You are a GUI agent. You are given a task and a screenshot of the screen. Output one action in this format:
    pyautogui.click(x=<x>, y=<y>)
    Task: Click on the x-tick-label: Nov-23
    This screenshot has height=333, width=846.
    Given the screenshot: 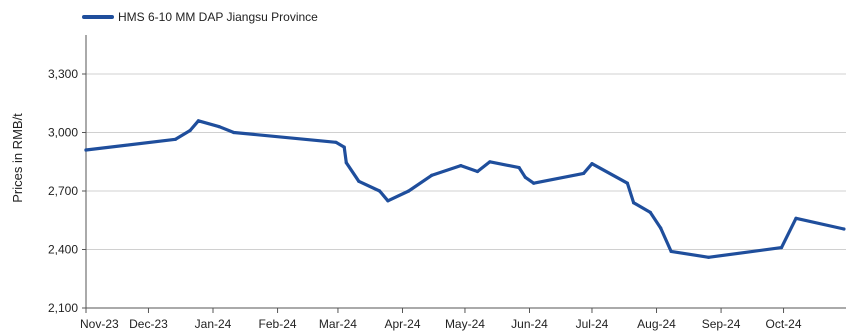 What is the action you would take?
    pyautogui.click(x=99, y=324)
    